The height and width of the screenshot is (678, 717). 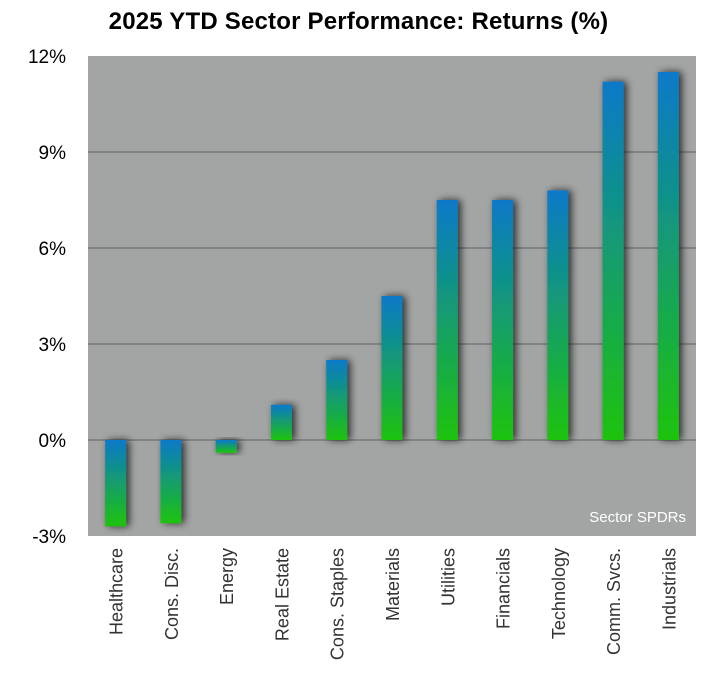 What do you see at coordinates (447, 320) in the screenshot?
I see `bar-utilities` at bounding box center [447, 320].